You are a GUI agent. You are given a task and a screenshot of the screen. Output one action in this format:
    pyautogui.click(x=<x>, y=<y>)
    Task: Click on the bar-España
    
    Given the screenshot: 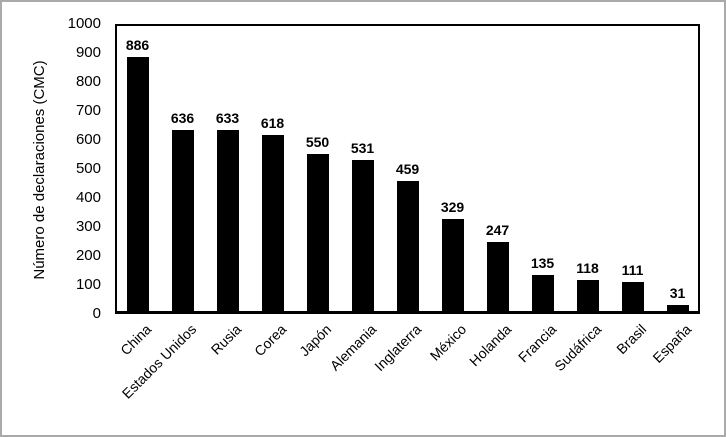 What is the action you would take?
    pyautogui.click(x=677, y=309)
    